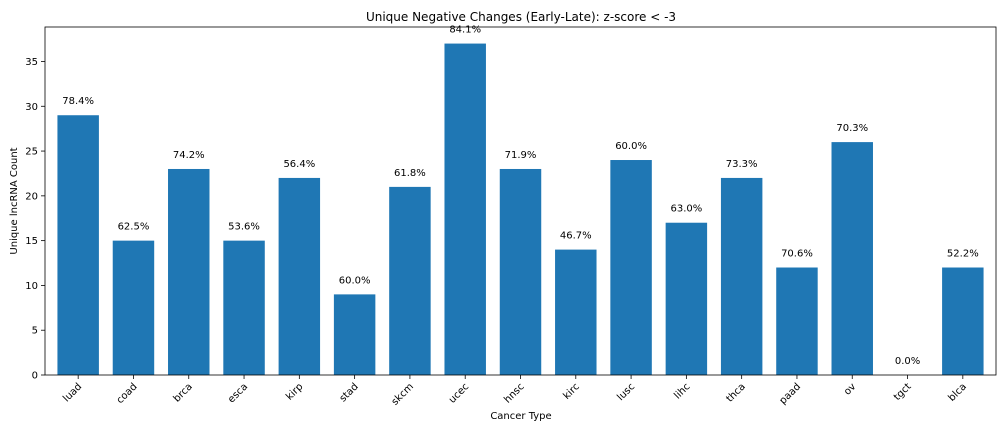  Describe the element at coordinates (626, 392) in the screenshot. I see `x-tick-label: lusc` at that location.